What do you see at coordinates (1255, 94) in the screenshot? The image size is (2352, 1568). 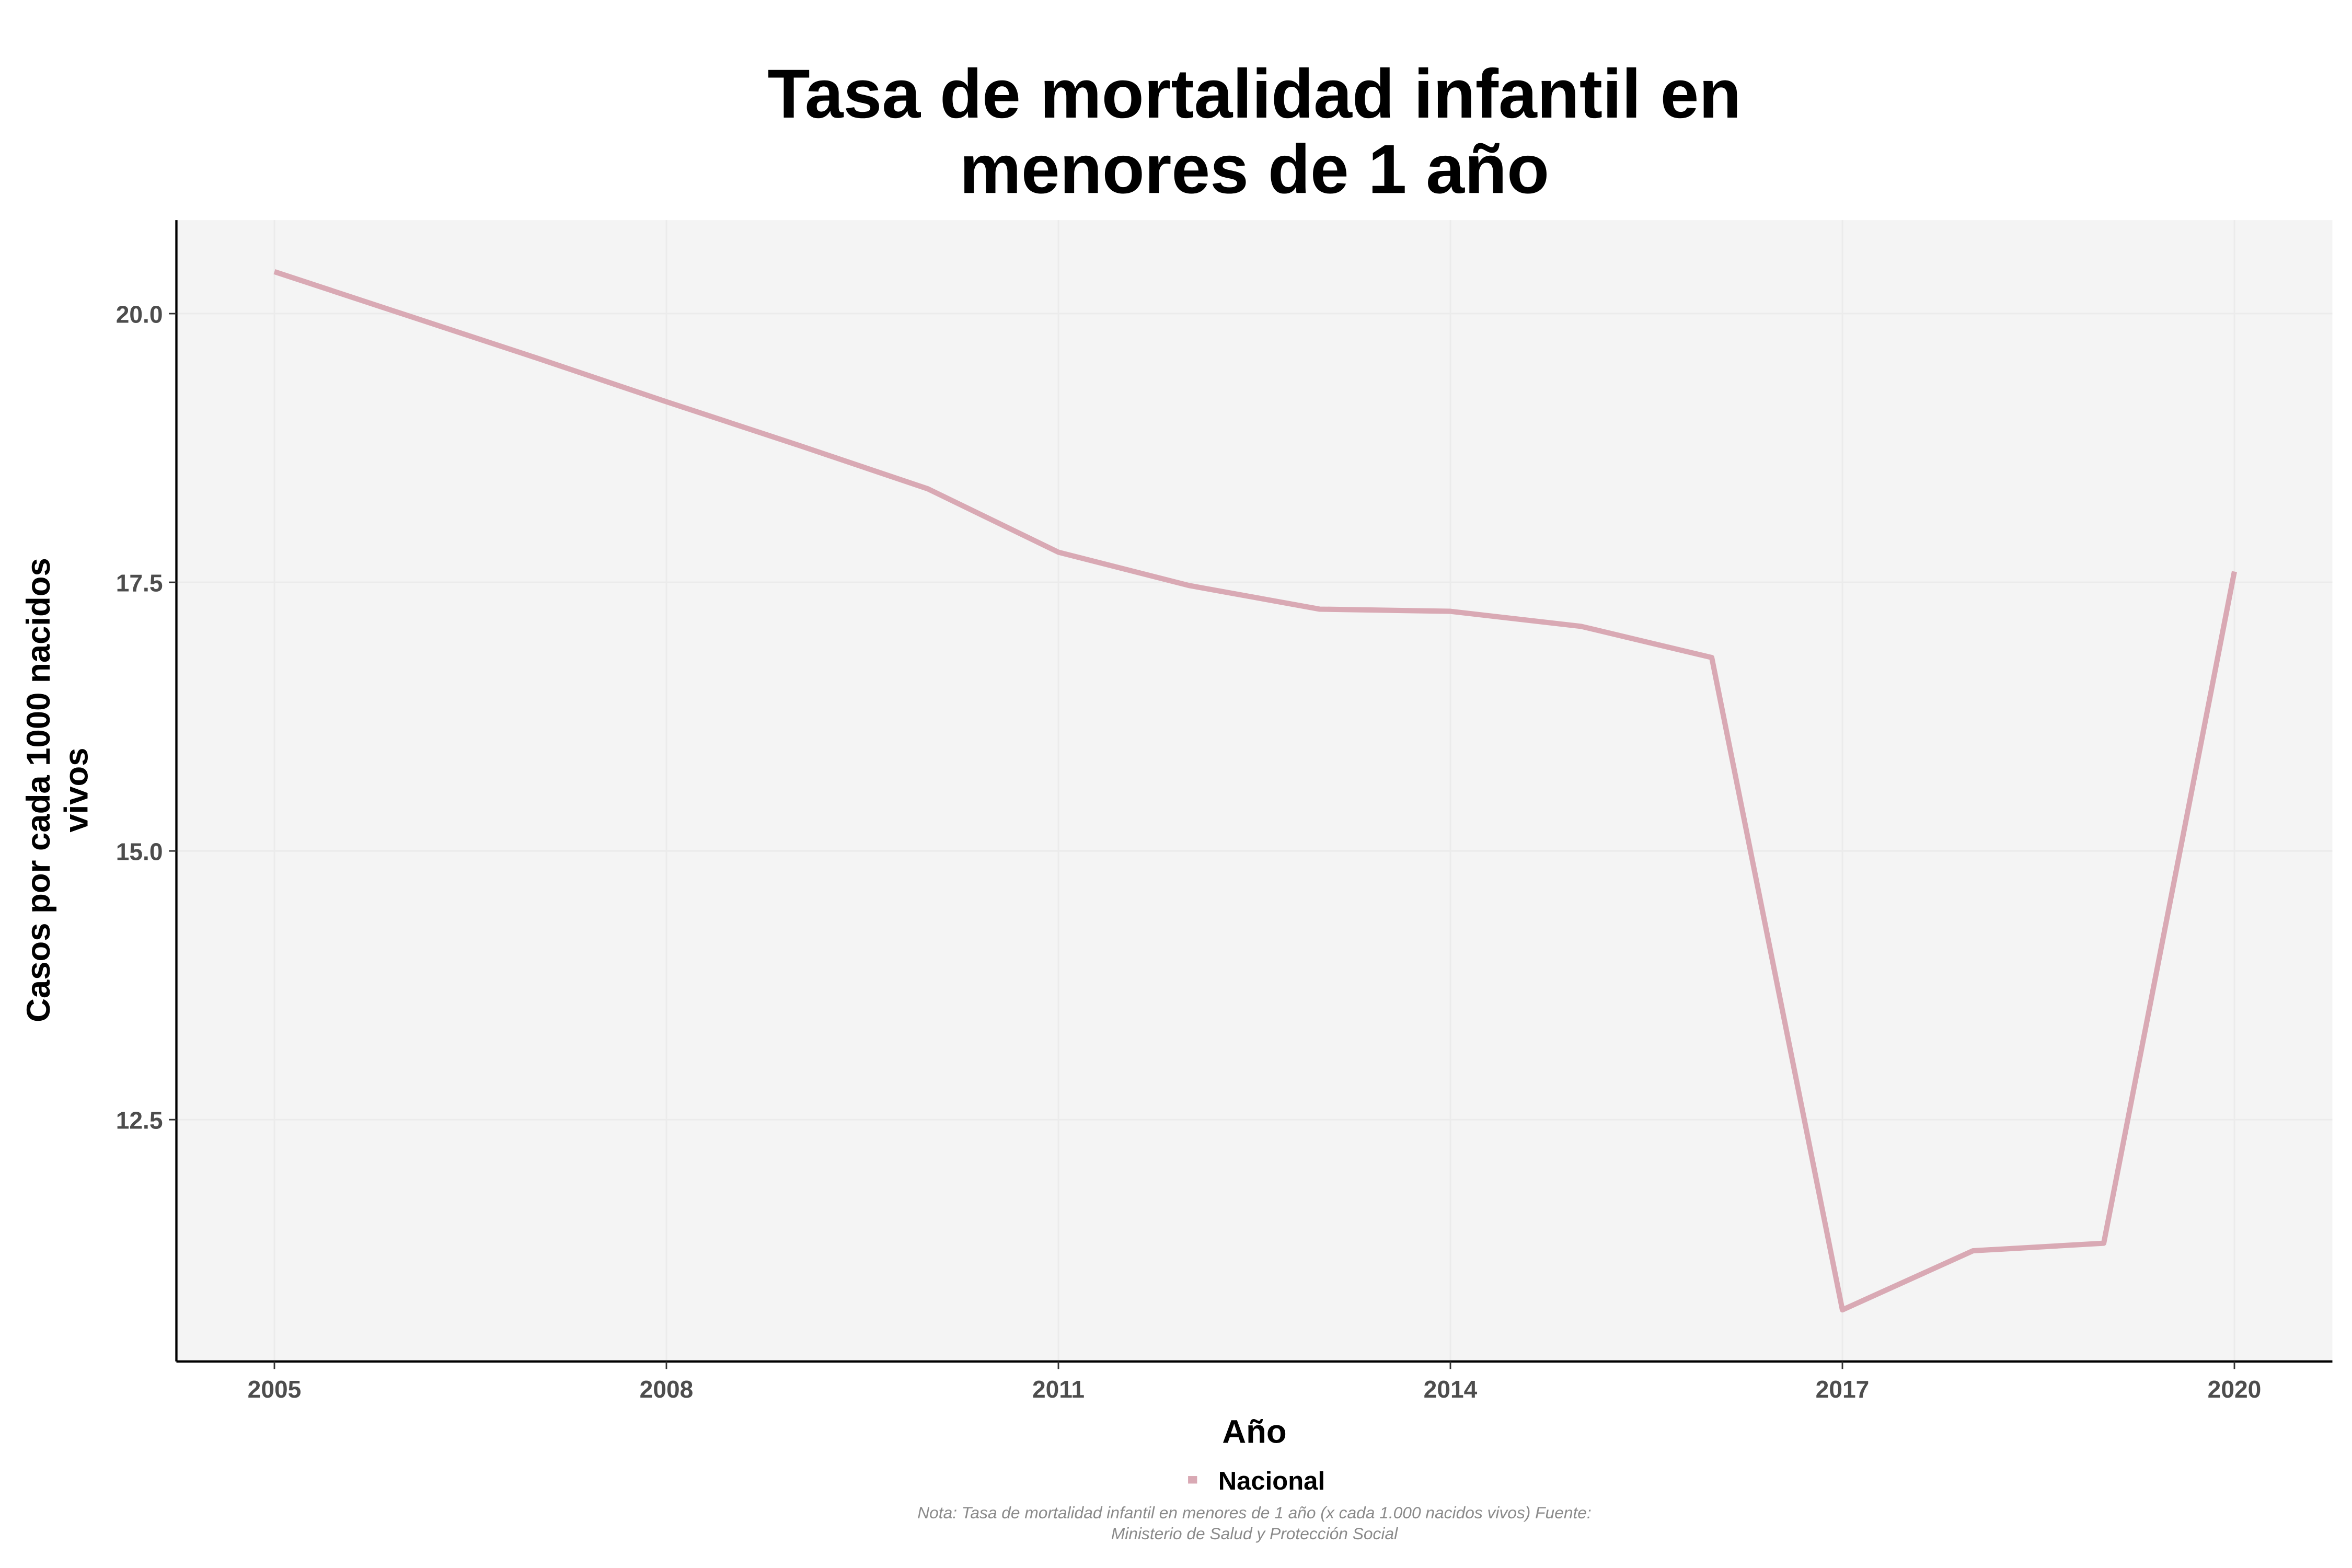 I see `chart-title-line-1: Tasa de mortalidad infantil en` at bounding box center [1255, 94].